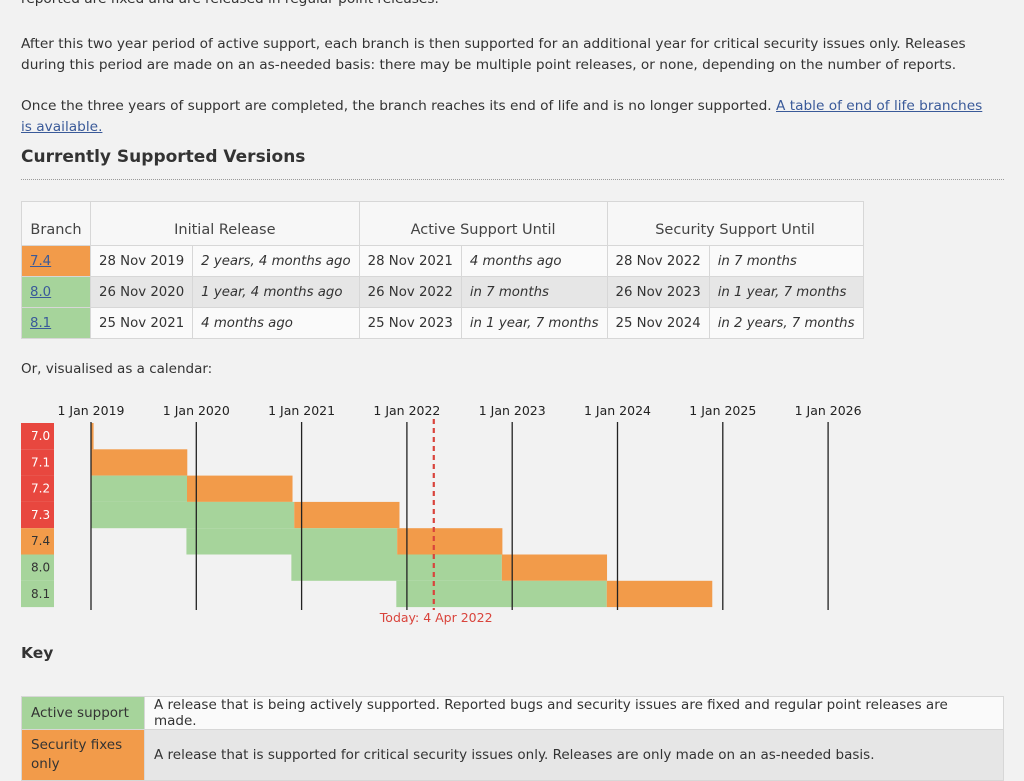  I want to click on initial-date: 26 Nov 2020, so click(141, 292).